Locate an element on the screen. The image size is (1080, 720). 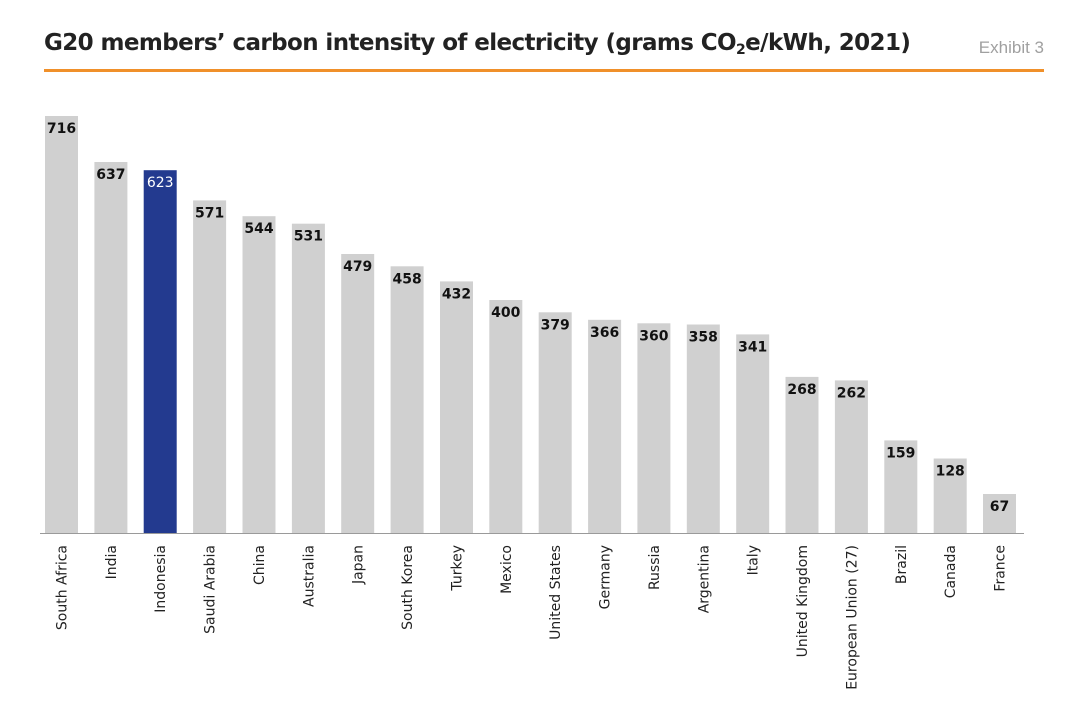
value-label-china: 544 is located at coordinates (258, 229).